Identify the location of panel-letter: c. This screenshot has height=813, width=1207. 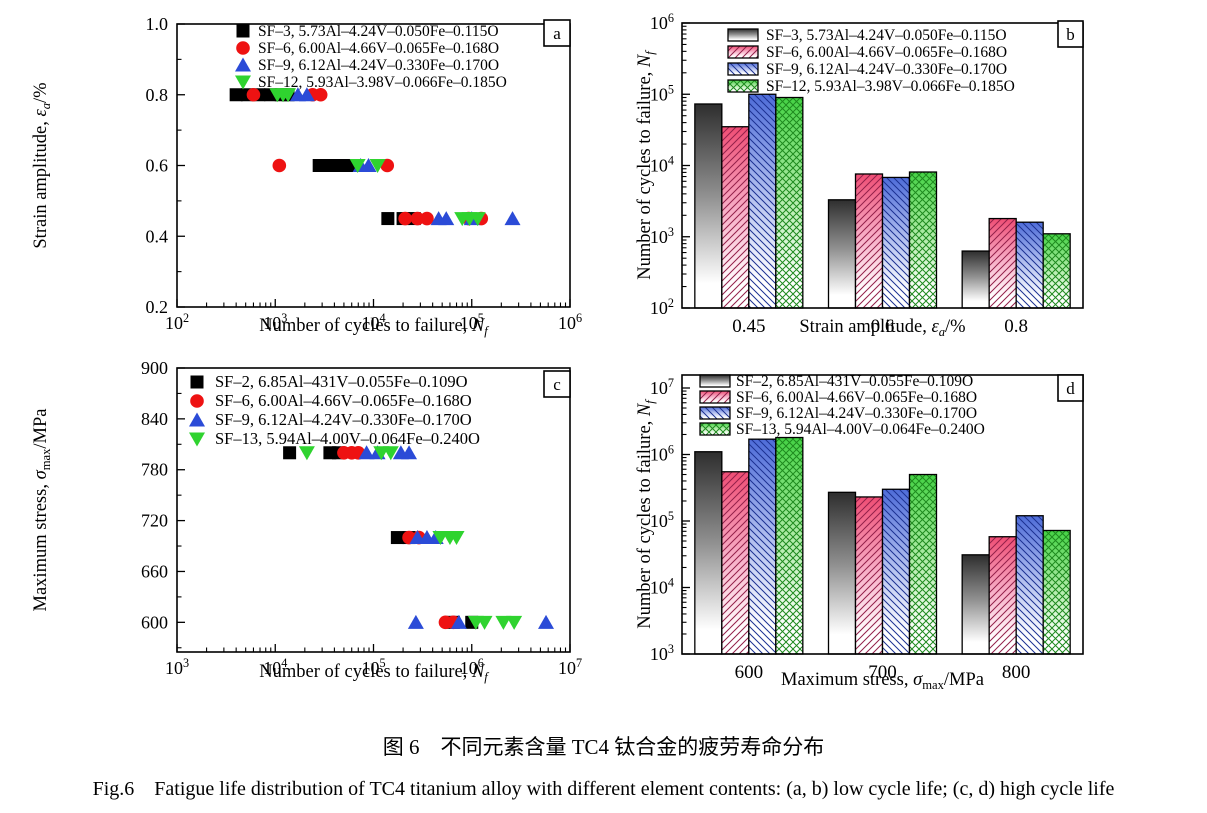
(557, 384).